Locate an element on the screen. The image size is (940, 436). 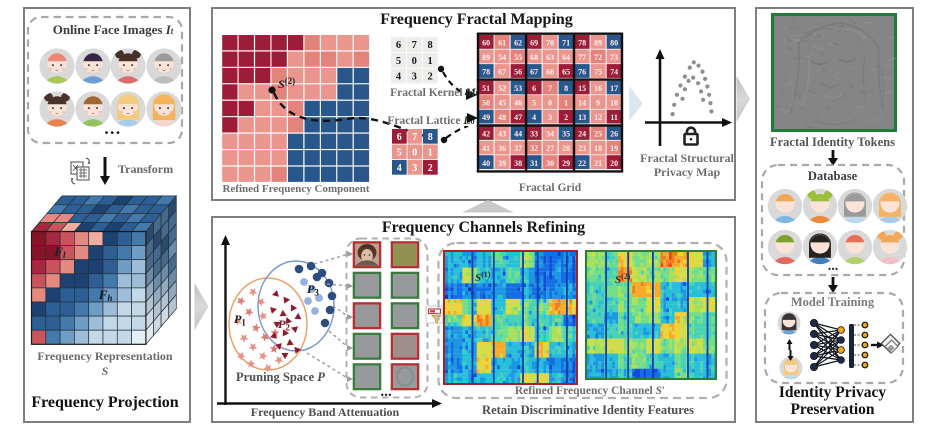
svg-text: P3 is located at coordinates (313, 290).